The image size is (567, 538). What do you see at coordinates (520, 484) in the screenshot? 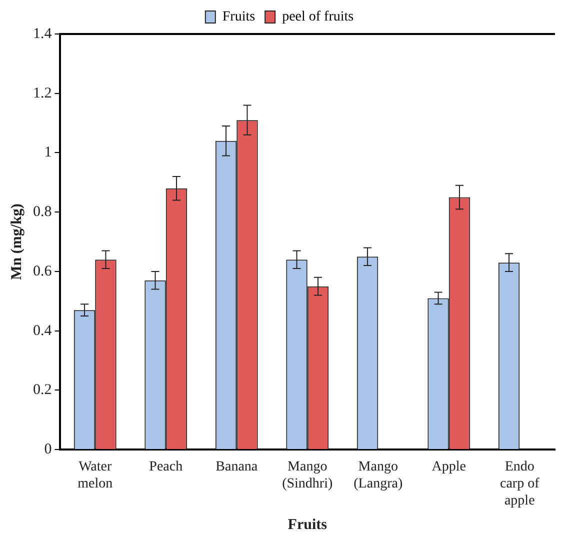
I see `x-tick-label: Endo carp of apple` at bounding box center [520, 484].